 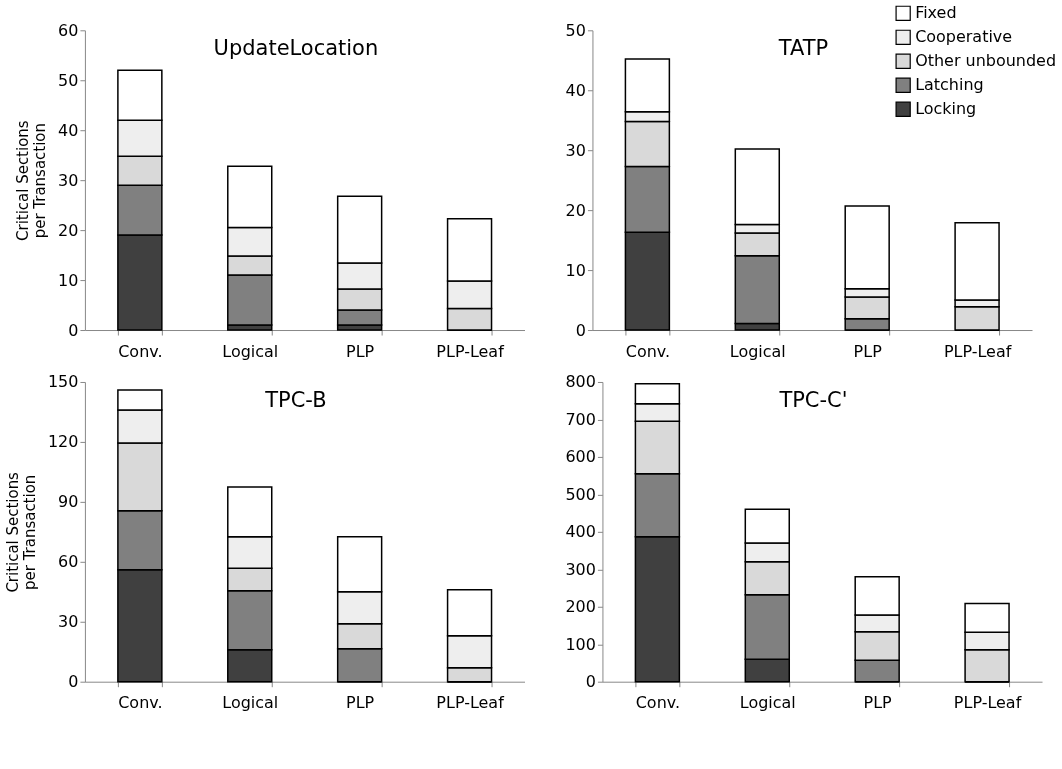 What do you see at coordinates (580, 532) in the screenshot?
I see `y-tick-label: 400` at bounding box center [580, 532].